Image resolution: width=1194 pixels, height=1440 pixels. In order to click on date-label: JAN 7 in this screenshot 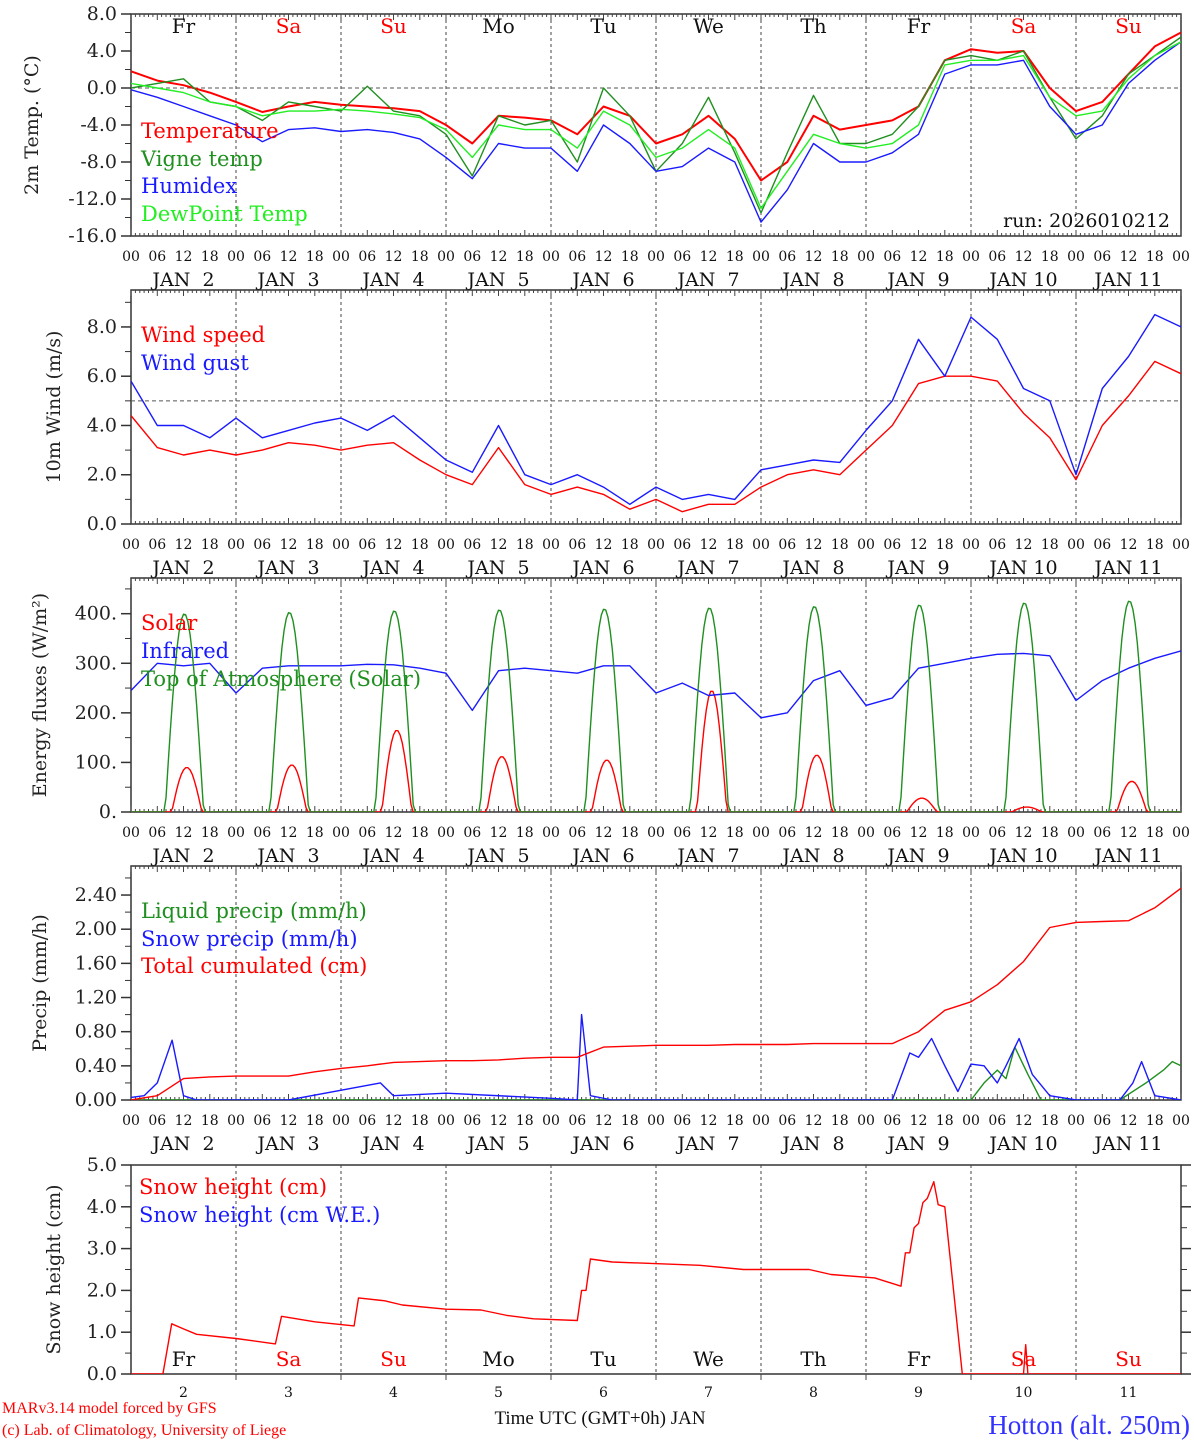, I will do `click(707, 1144)`.